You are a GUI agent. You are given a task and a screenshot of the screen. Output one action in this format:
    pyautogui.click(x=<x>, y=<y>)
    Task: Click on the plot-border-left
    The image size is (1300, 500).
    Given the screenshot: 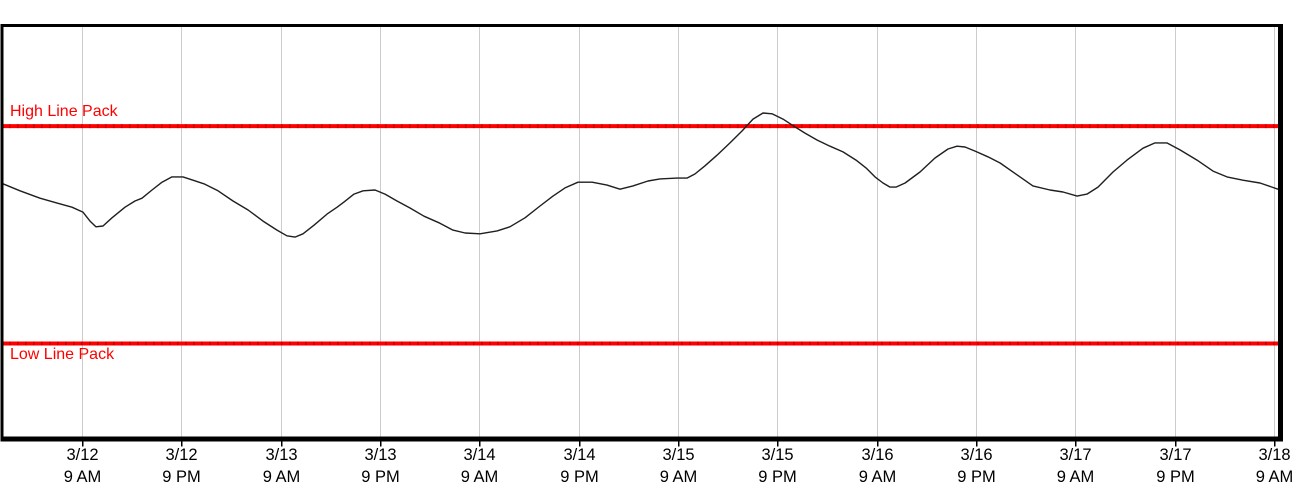 What is the action you would take?
    pyautogui.click(x=2, y=230)
    